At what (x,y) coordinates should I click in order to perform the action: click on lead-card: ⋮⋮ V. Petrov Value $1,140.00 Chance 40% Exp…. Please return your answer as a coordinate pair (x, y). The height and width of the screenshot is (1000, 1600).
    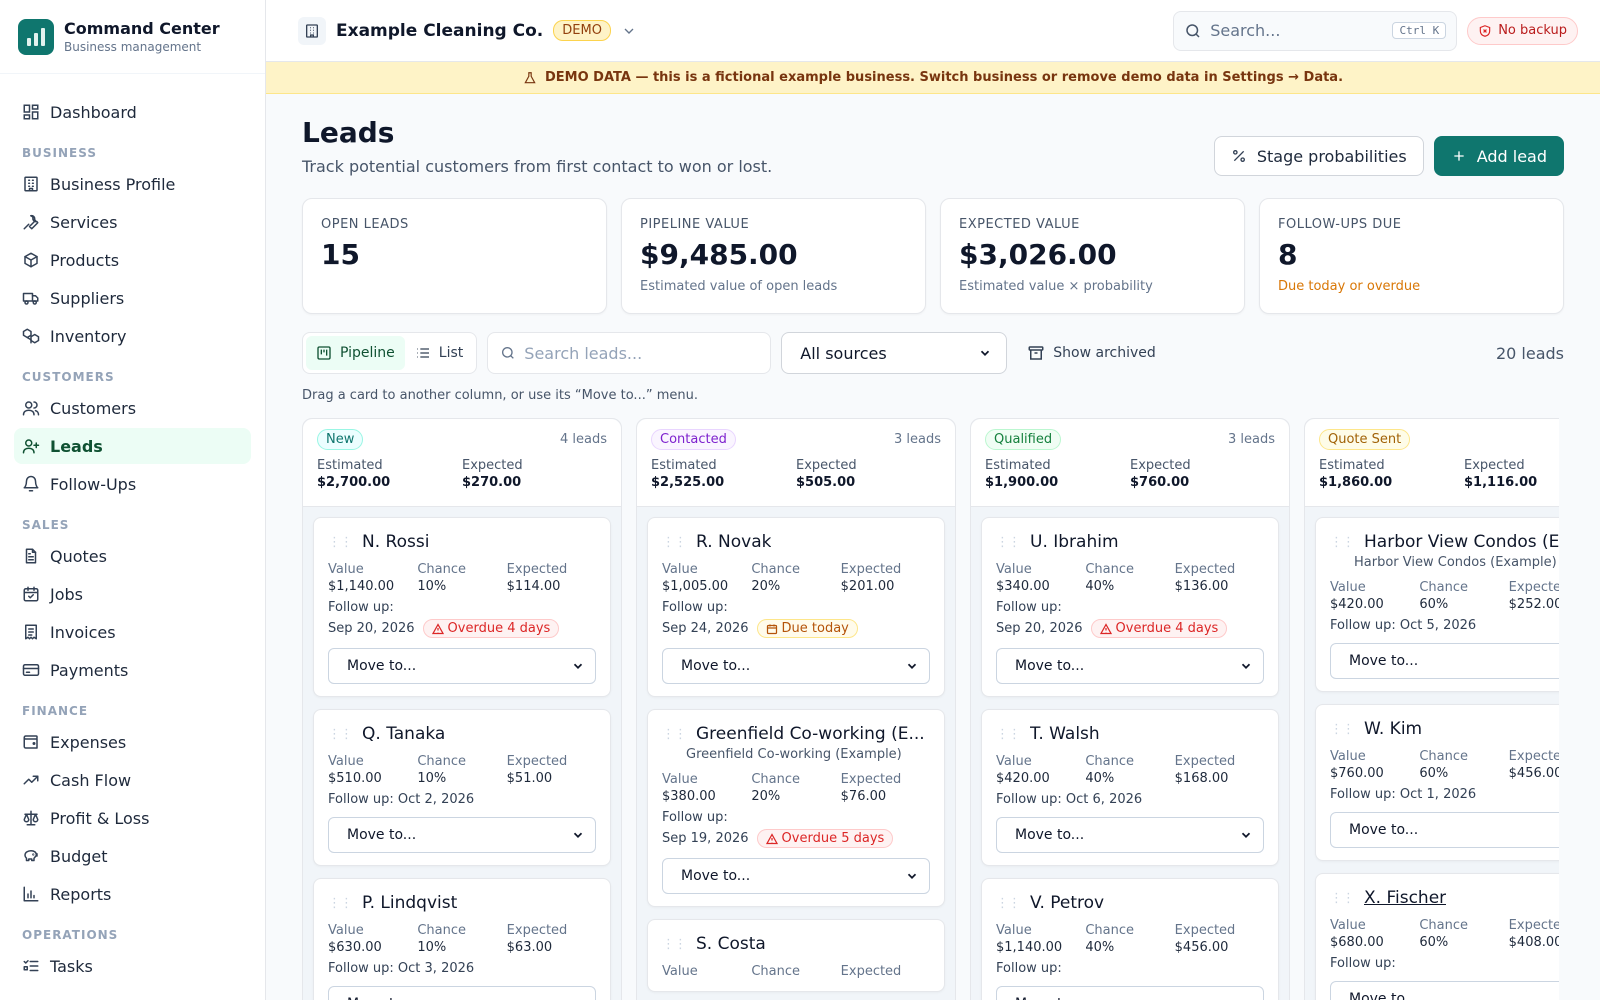
    Looking at the image, I should click on (1130, 939).